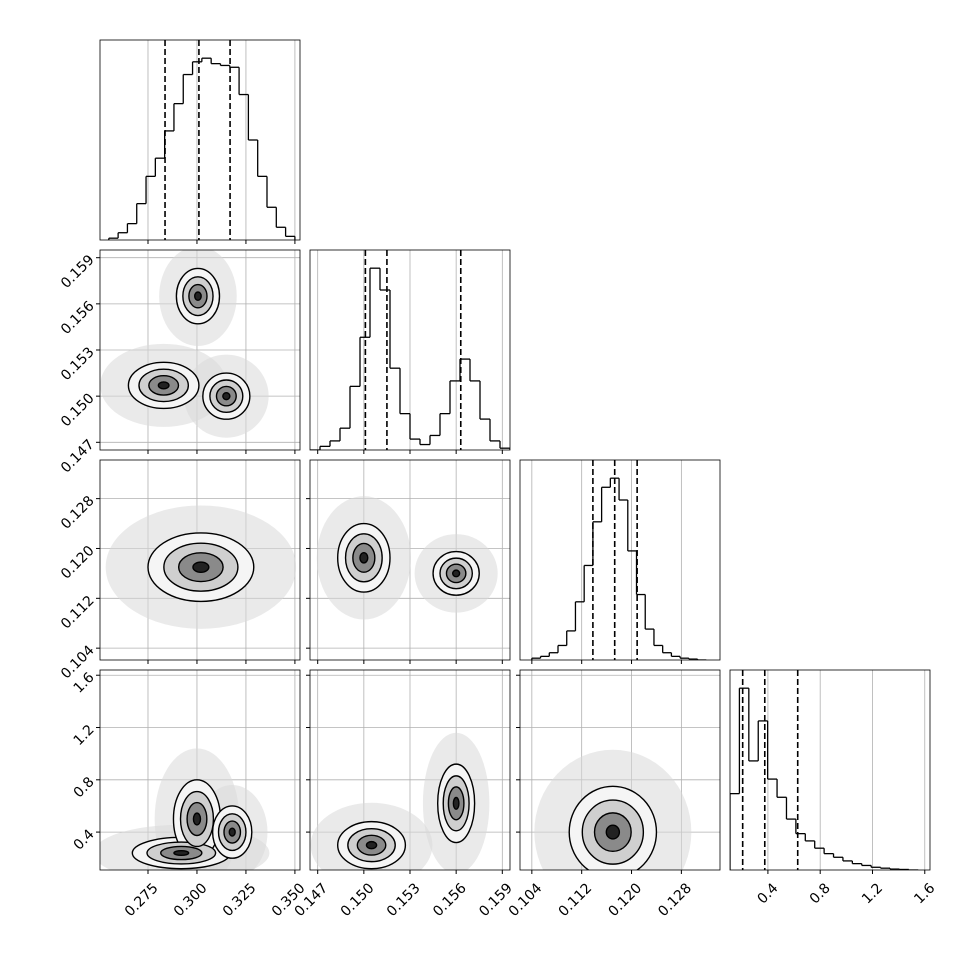  What do you see at coordinates (84, 787) in the screenshot?
I see `y-tick-label: 0.8` at bounding box center [84, 787].